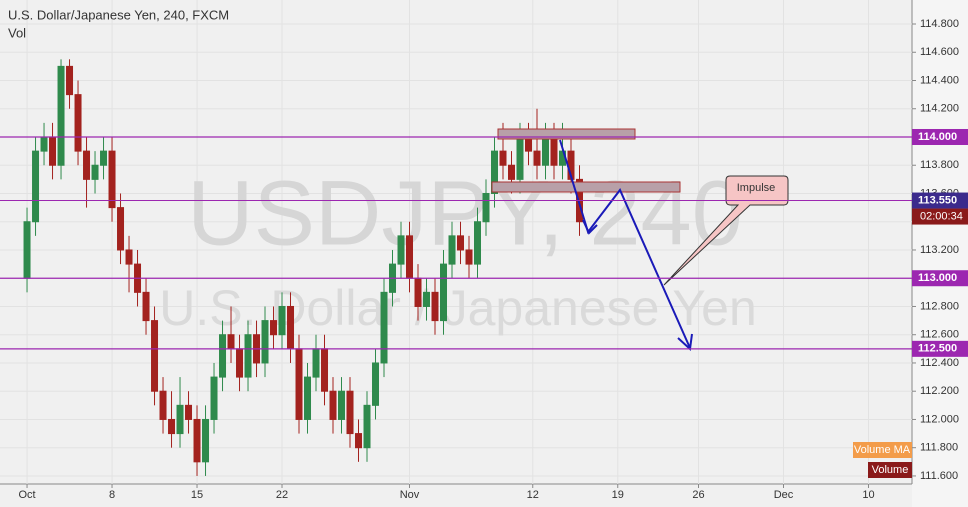 The width and height of the screenshot is (968, 507). I want to click on y-tick-label: 111.800, so click(939, 448).